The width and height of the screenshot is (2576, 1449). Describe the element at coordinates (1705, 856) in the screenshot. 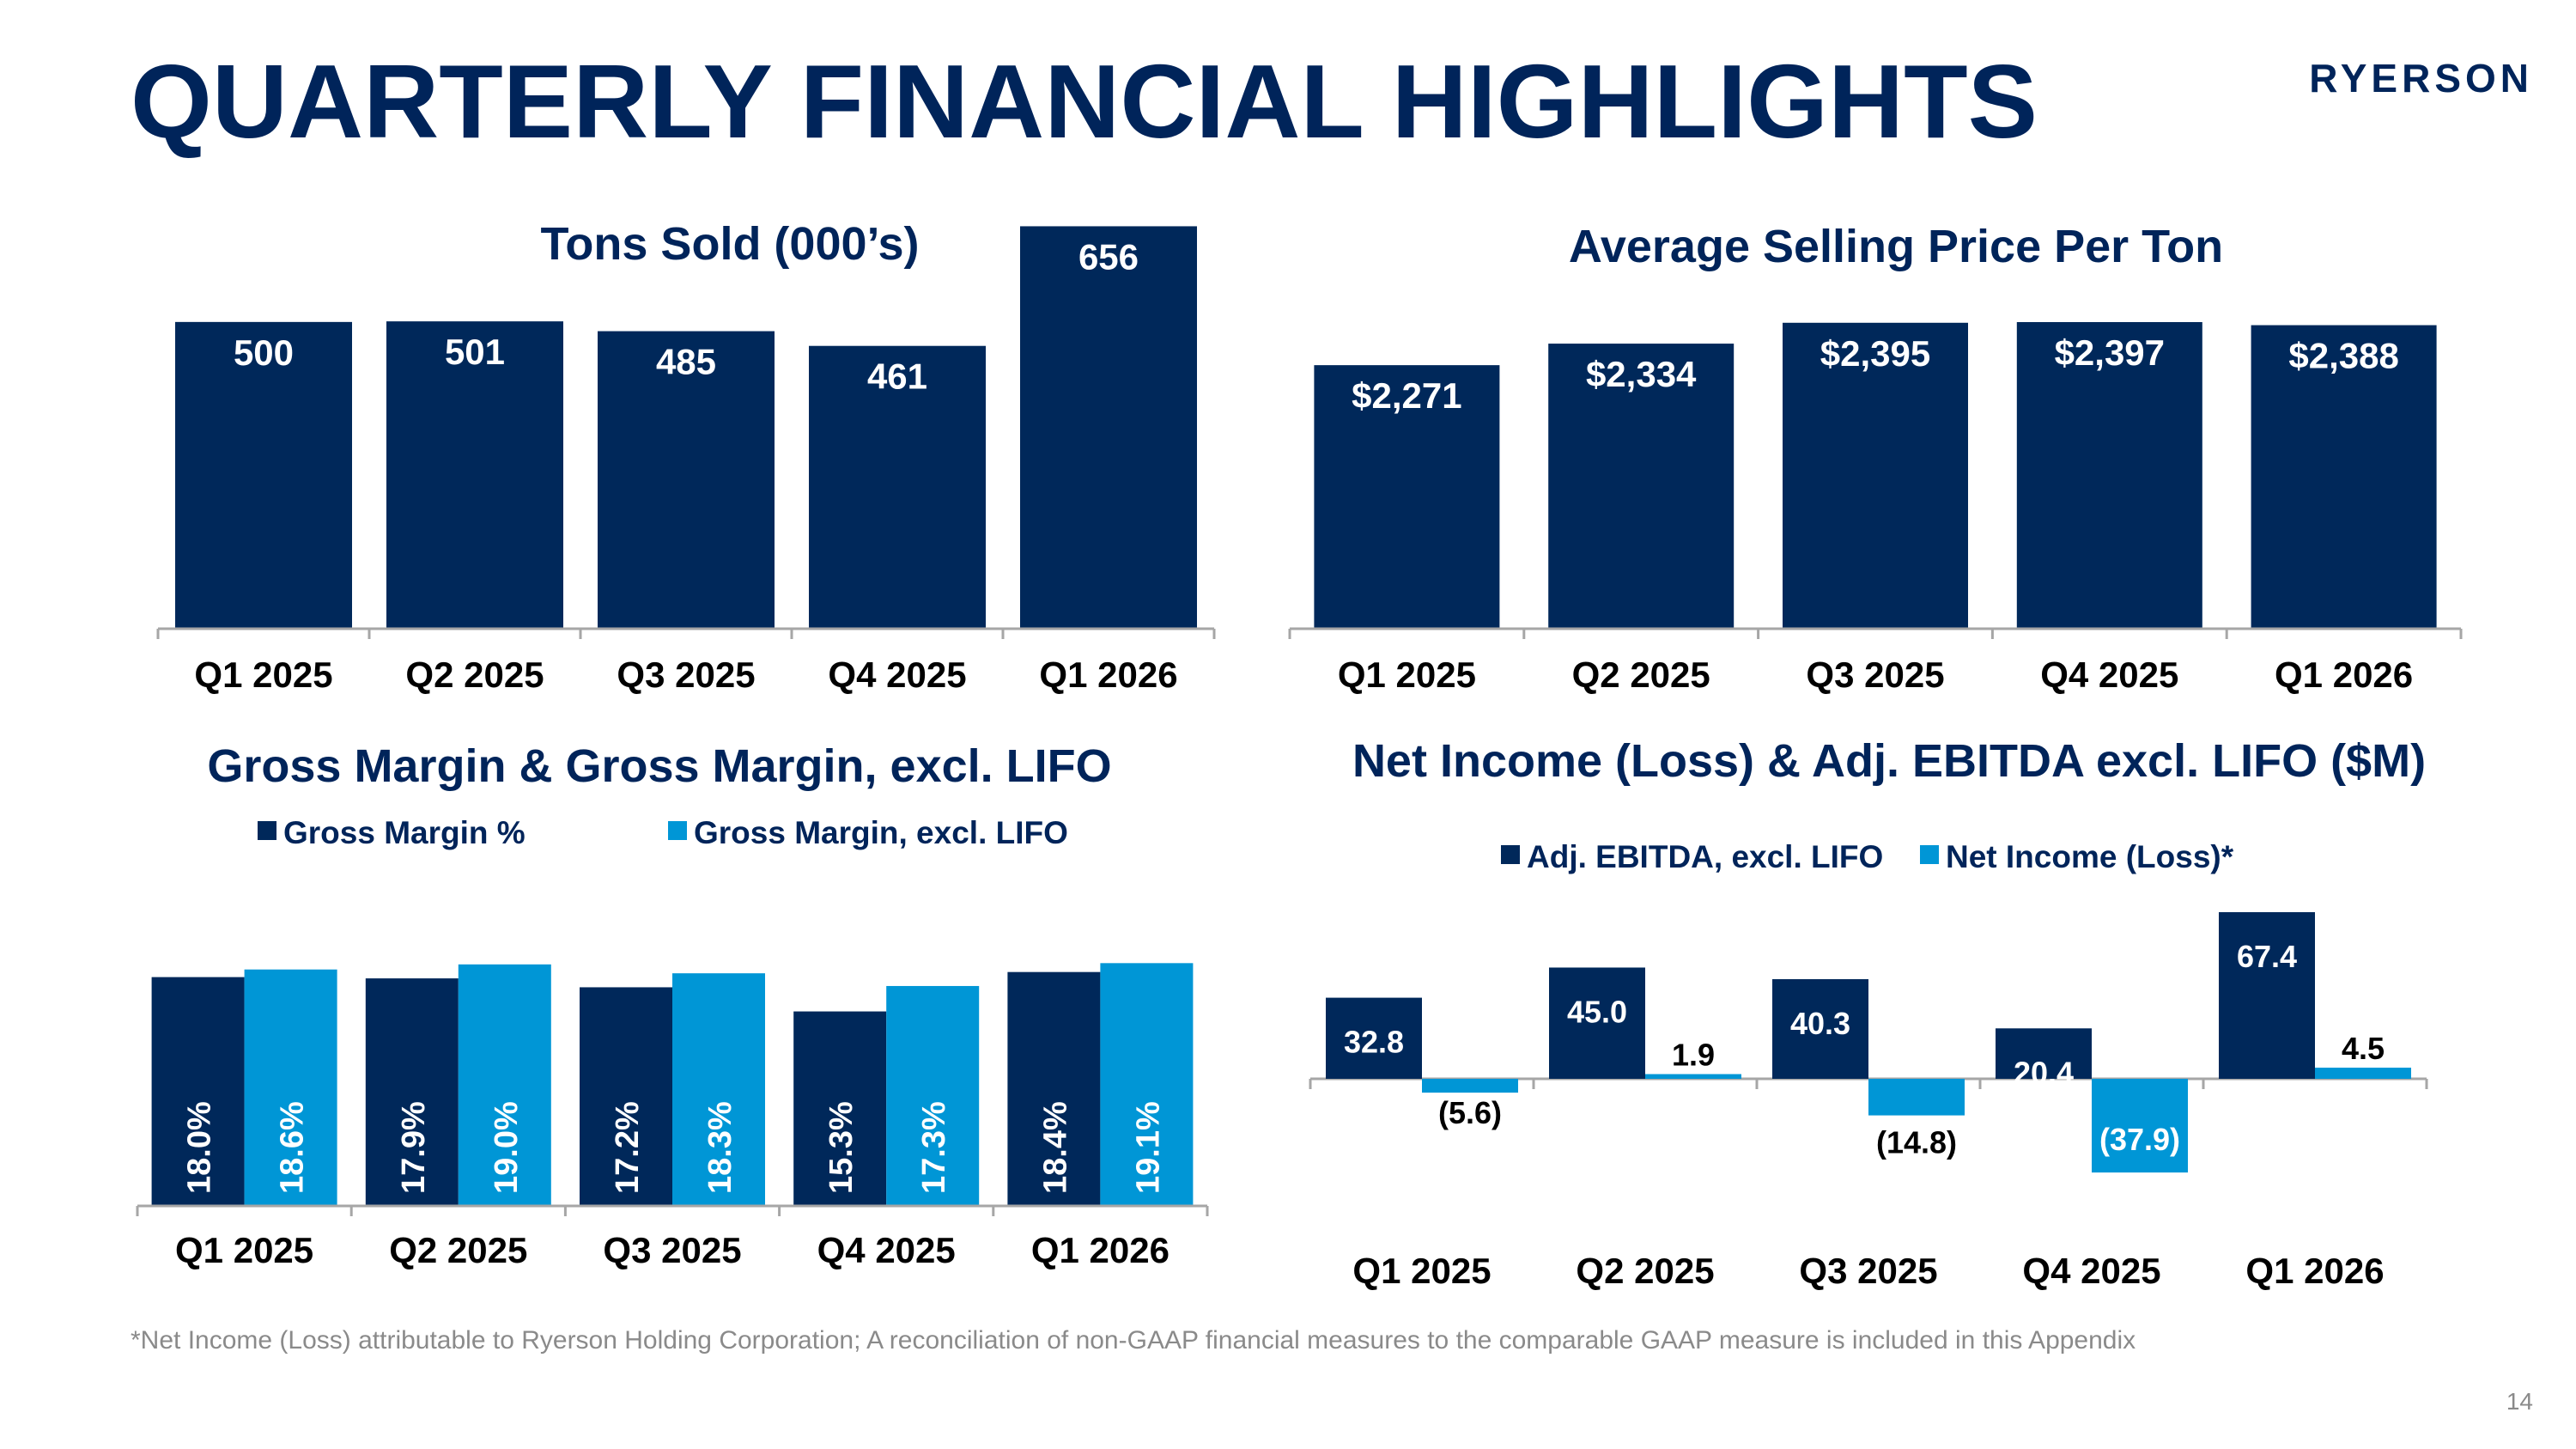

I see `legend-label: Adj. EBITDA, excl. LIFO` at that location.